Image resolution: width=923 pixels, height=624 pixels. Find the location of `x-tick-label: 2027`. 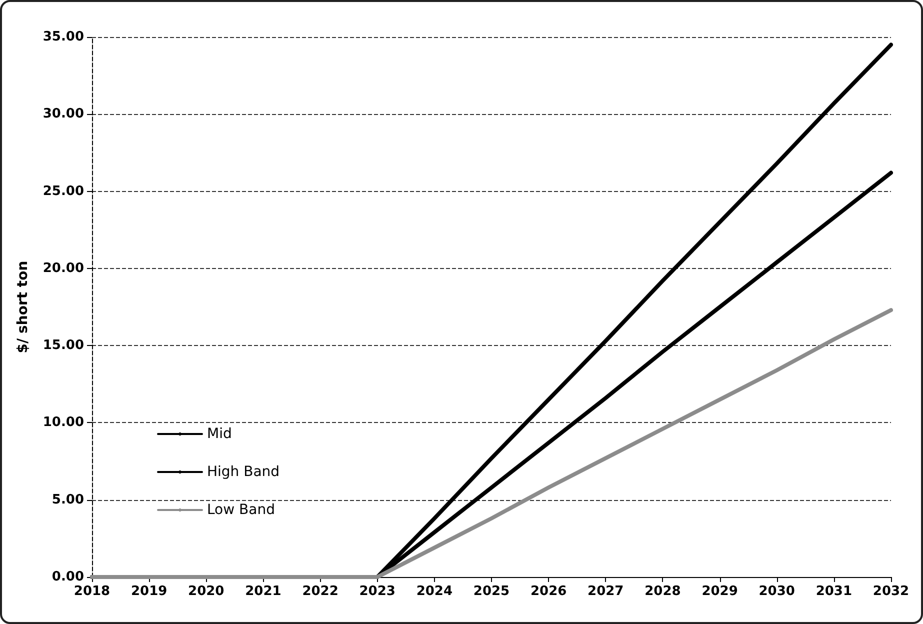

x-tick-label: 2027 is located at coordinates (606, 591).